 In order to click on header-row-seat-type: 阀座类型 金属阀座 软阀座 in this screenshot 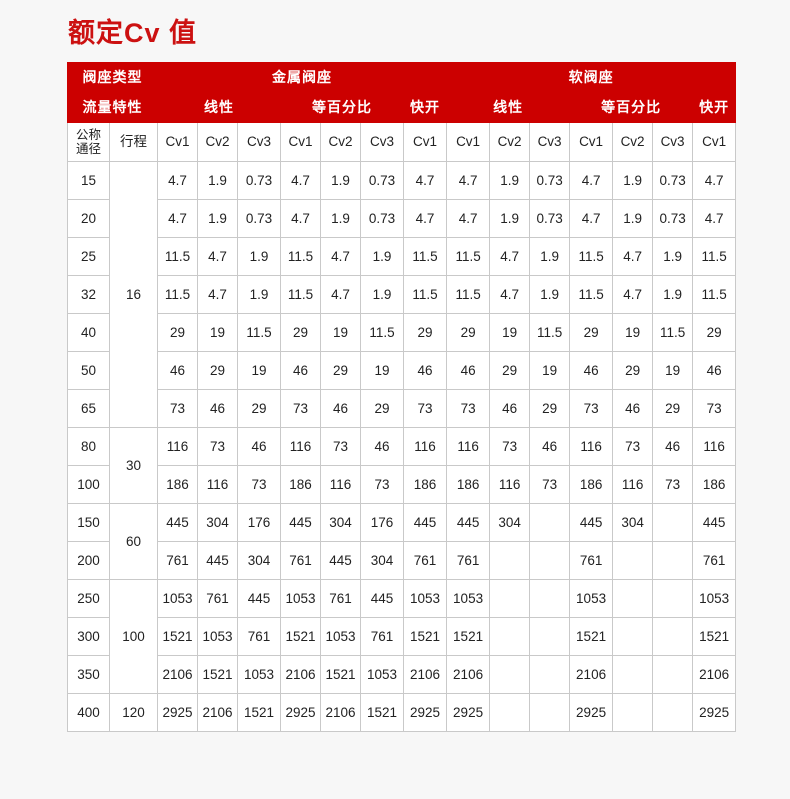, I will do `click(402, 77)`.